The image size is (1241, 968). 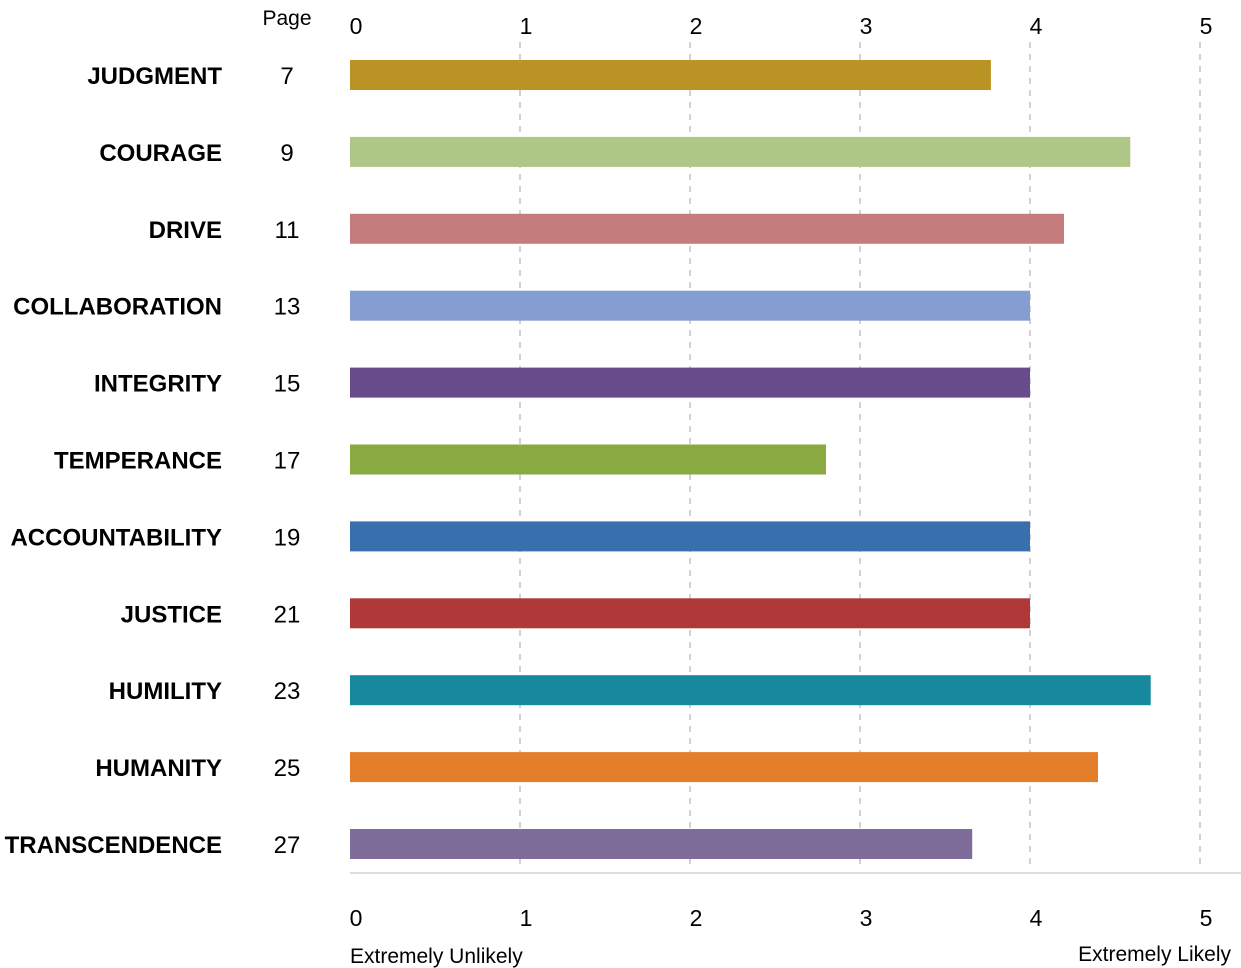 I want to click on category-label-courage: COURAGE, so click(x=160, y=153).